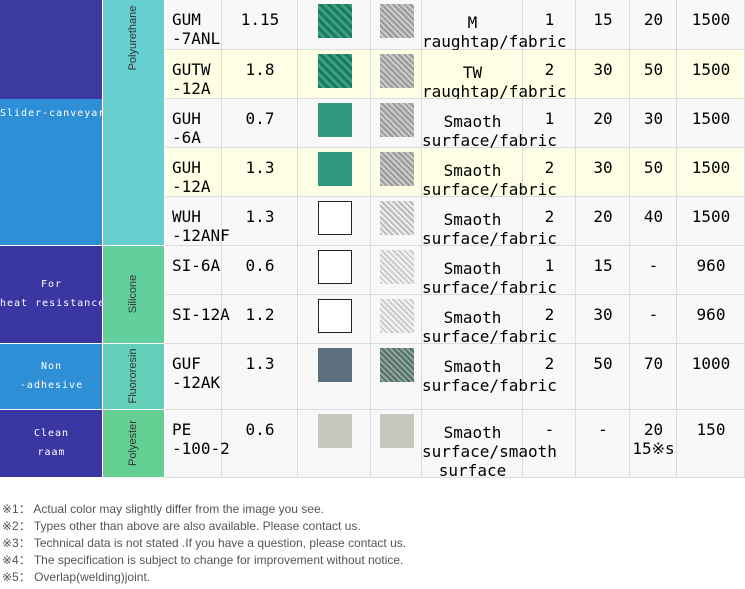 The width and height of the screenshot is (745, 589). I want to click on thickness: 0.7, so click(260, 118).